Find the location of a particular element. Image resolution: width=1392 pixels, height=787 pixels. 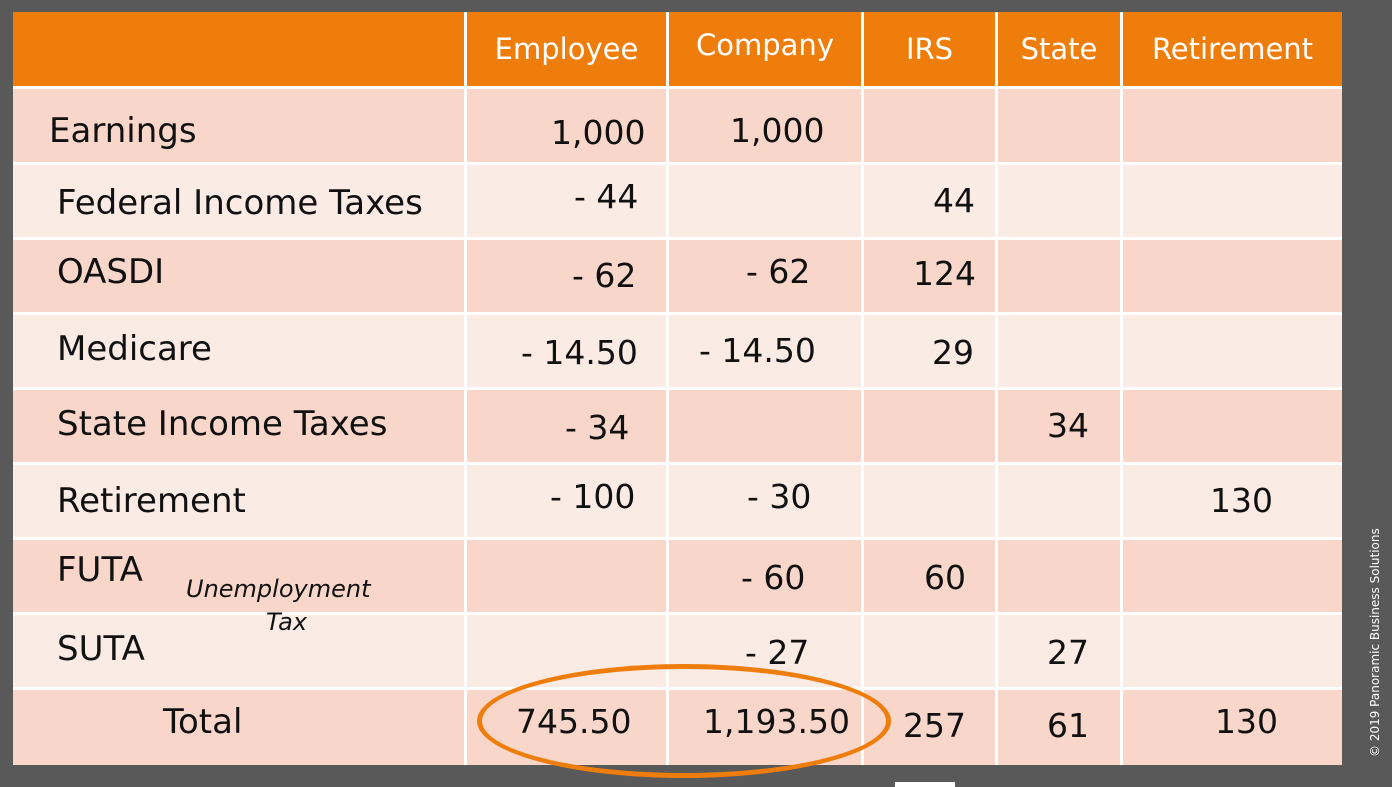

row-label: FUTA is located at coordinates (100, 570).